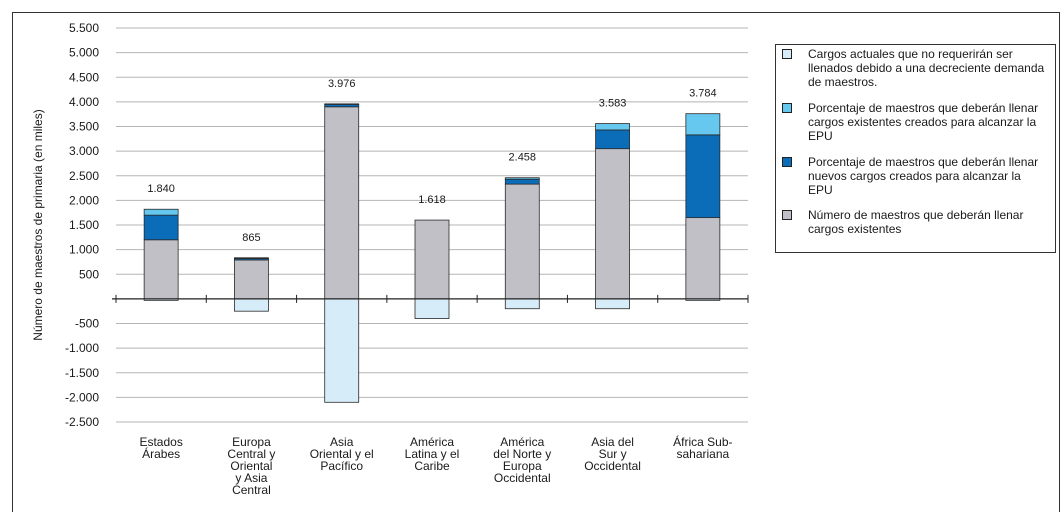 This screenshot has width=1062, height=514. What do you see at coordinates (251, 478) in the screenshot?
I see `x-tick-label: y Asia` at bounding box center [251, 478].